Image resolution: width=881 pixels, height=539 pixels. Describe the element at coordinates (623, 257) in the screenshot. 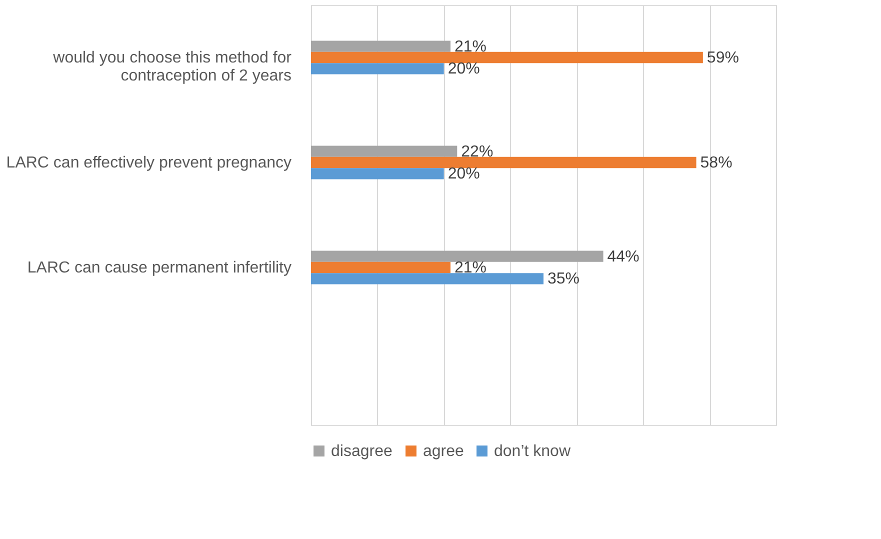

I see `data-label: 44%` at that location.